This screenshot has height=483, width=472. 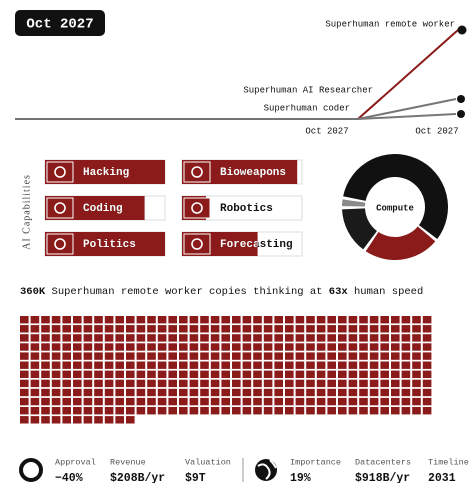 What do you see at coordinates (400, 243) in the screenshot?
I see `donut-segment` at bounding box center [400, 243].